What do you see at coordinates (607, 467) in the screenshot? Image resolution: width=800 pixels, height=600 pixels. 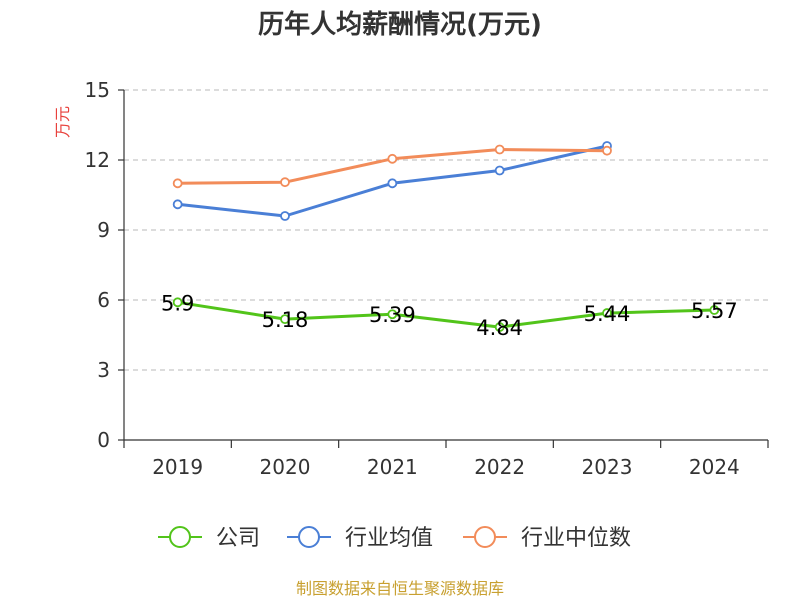 I see `x-tick-label-2023: 2023` at bounding box center [607, 467].